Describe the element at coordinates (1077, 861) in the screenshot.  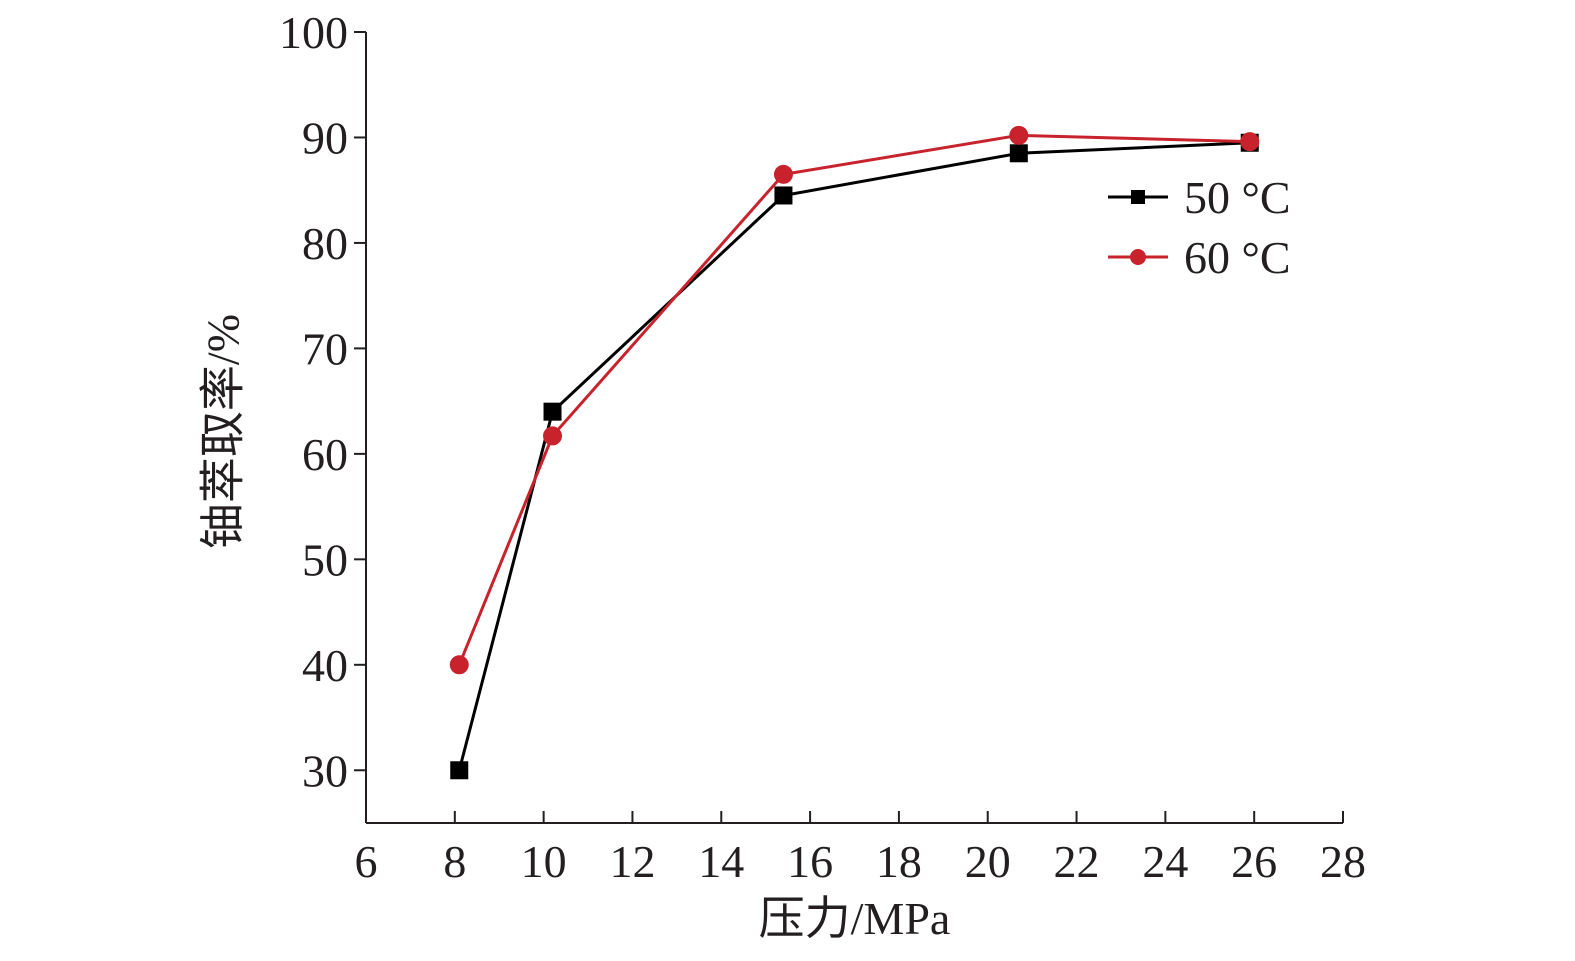
I see `x-tick-label: 22` at that location.